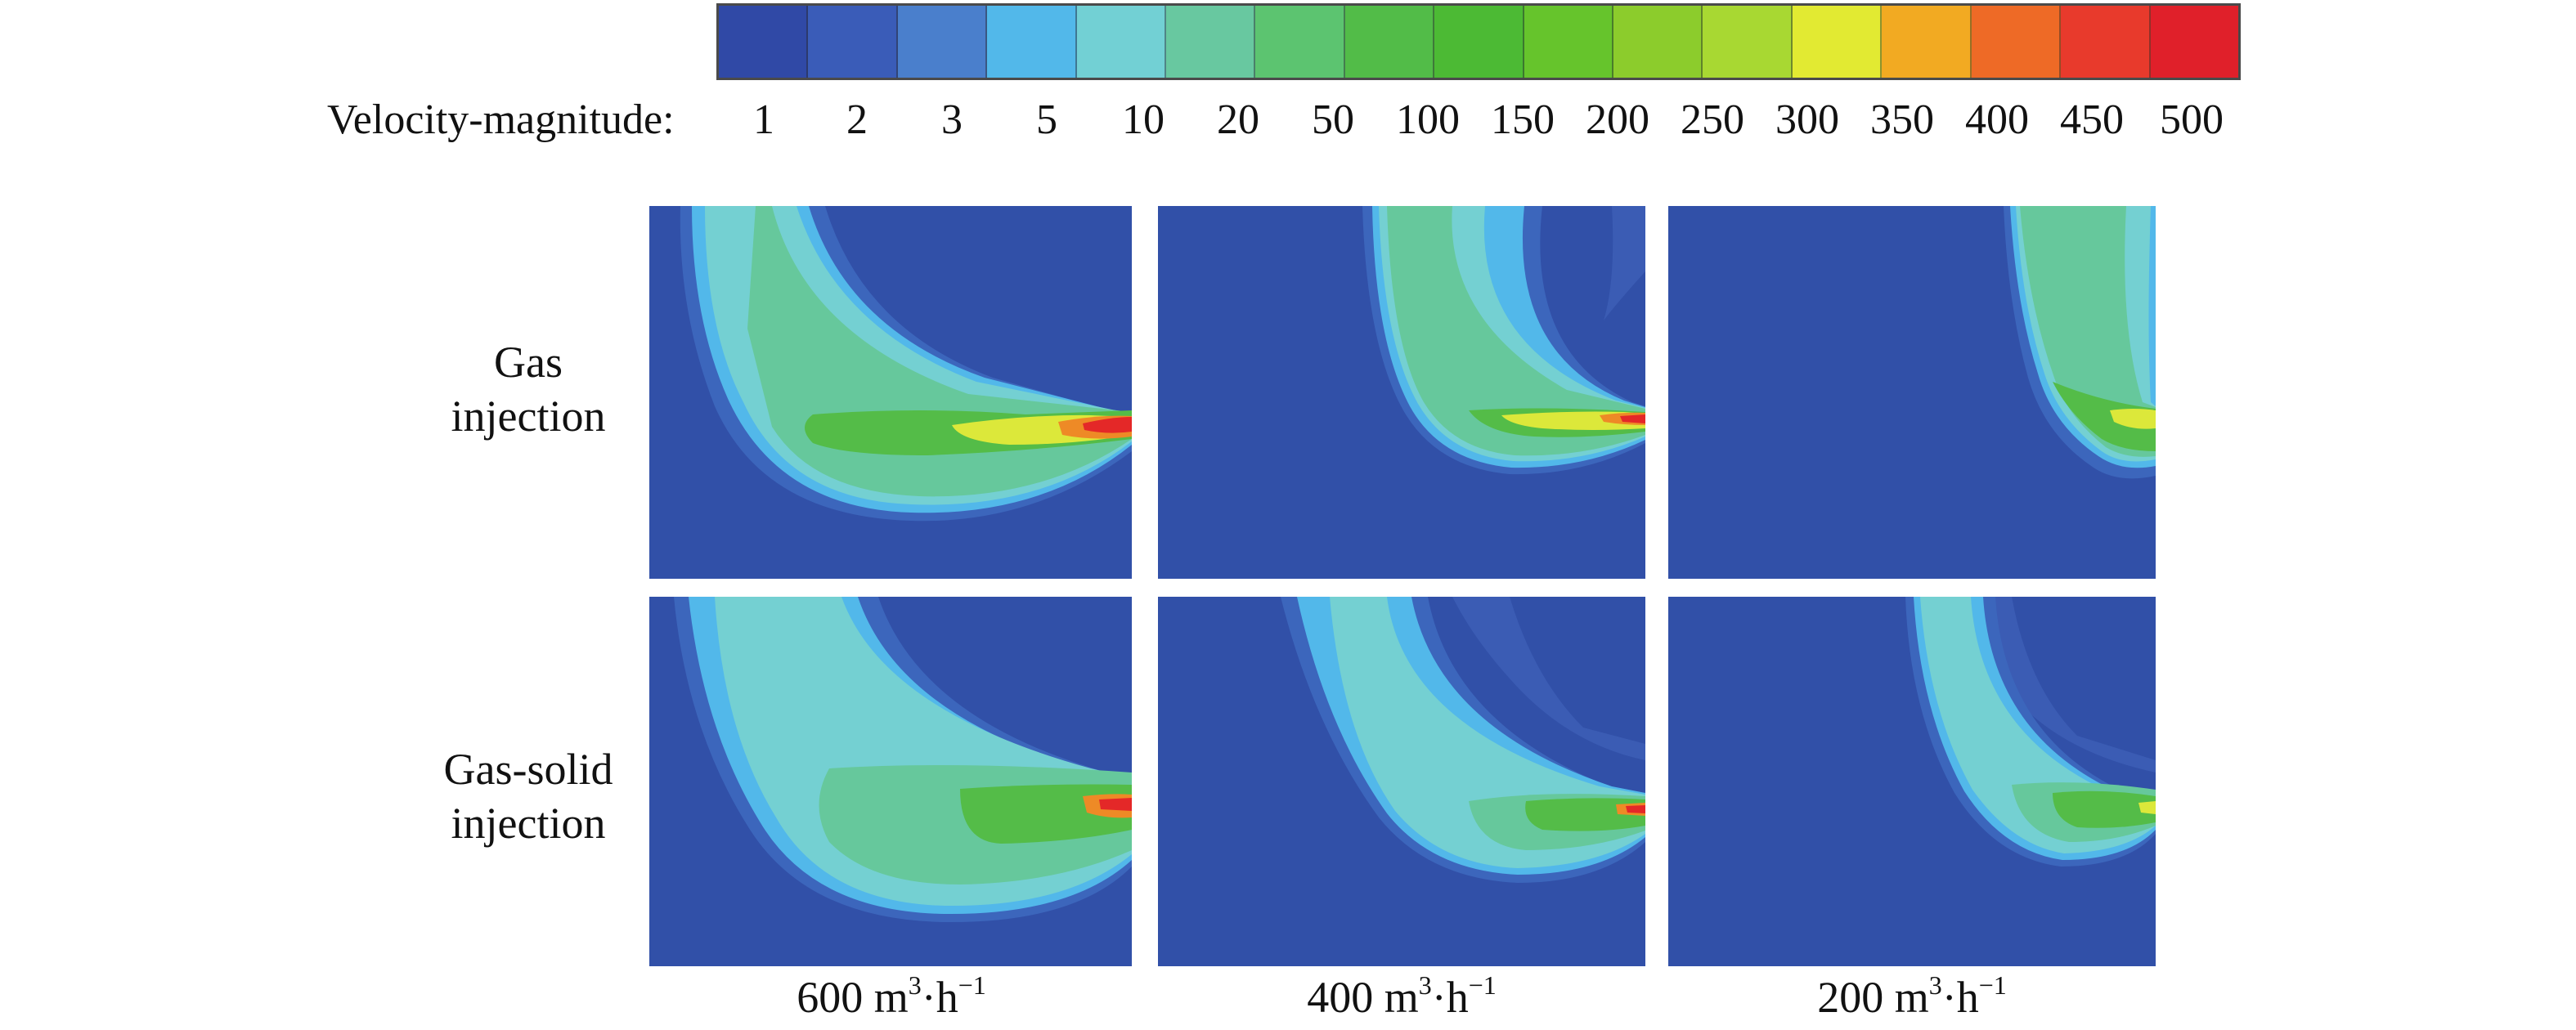 Image resolution: width=2576 pixels, height=1030 pixels. I want to click on colorbar-tick: 400, so click(1997, 119).